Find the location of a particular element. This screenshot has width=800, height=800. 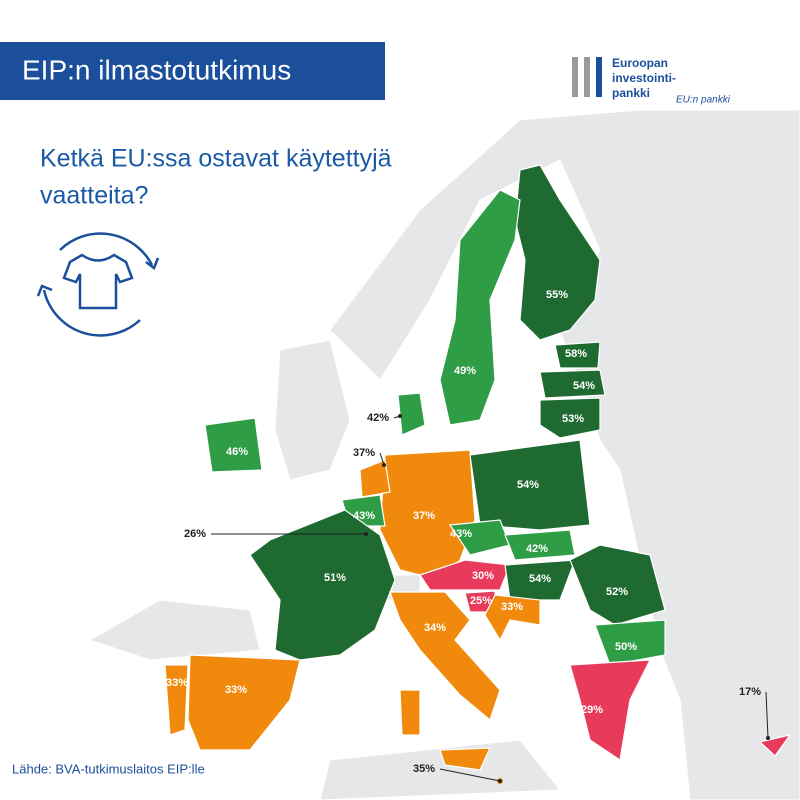

greece is located at coordinates (610, 710).